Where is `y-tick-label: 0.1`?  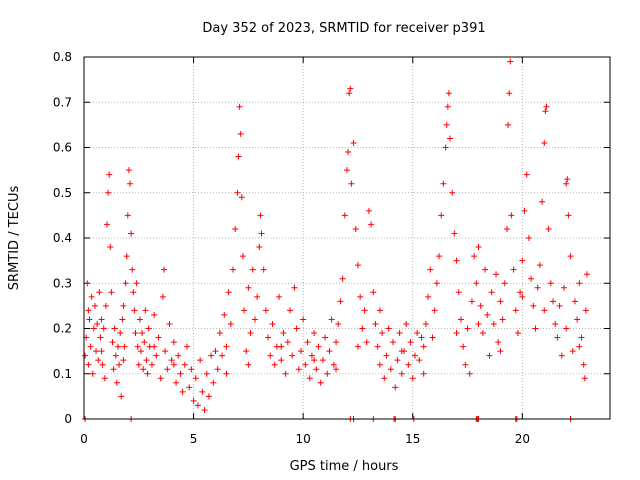 y-tick-label: 0.1 is located at coordinates (62, 374).